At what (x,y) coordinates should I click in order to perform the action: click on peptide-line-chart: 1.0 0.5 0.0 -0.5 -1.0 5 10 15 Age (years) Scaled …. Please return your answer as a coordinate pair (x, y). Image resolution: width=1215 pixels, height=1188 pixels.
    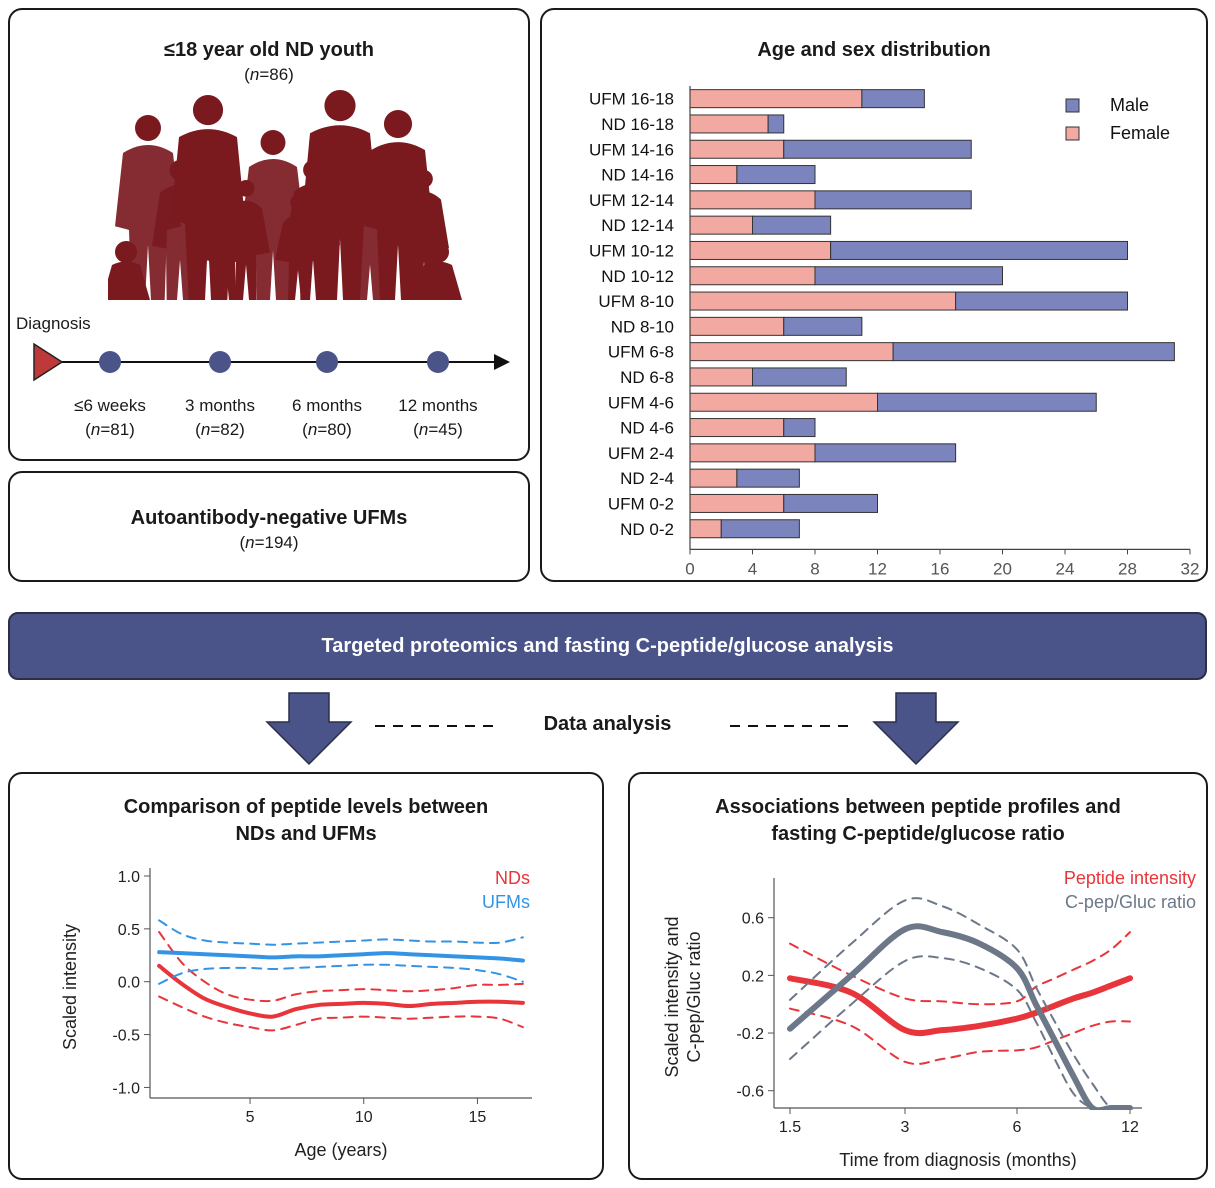
    Looking at the image, I should click on (296, 1014).